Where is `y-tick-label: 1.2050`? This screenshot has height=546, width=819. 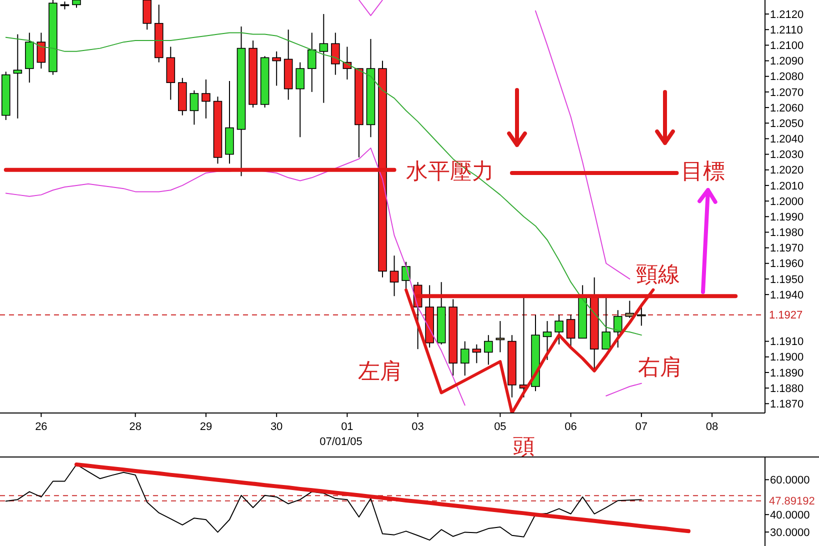 y-tick-label: 1.2050 is located at coordinates (787, 124).